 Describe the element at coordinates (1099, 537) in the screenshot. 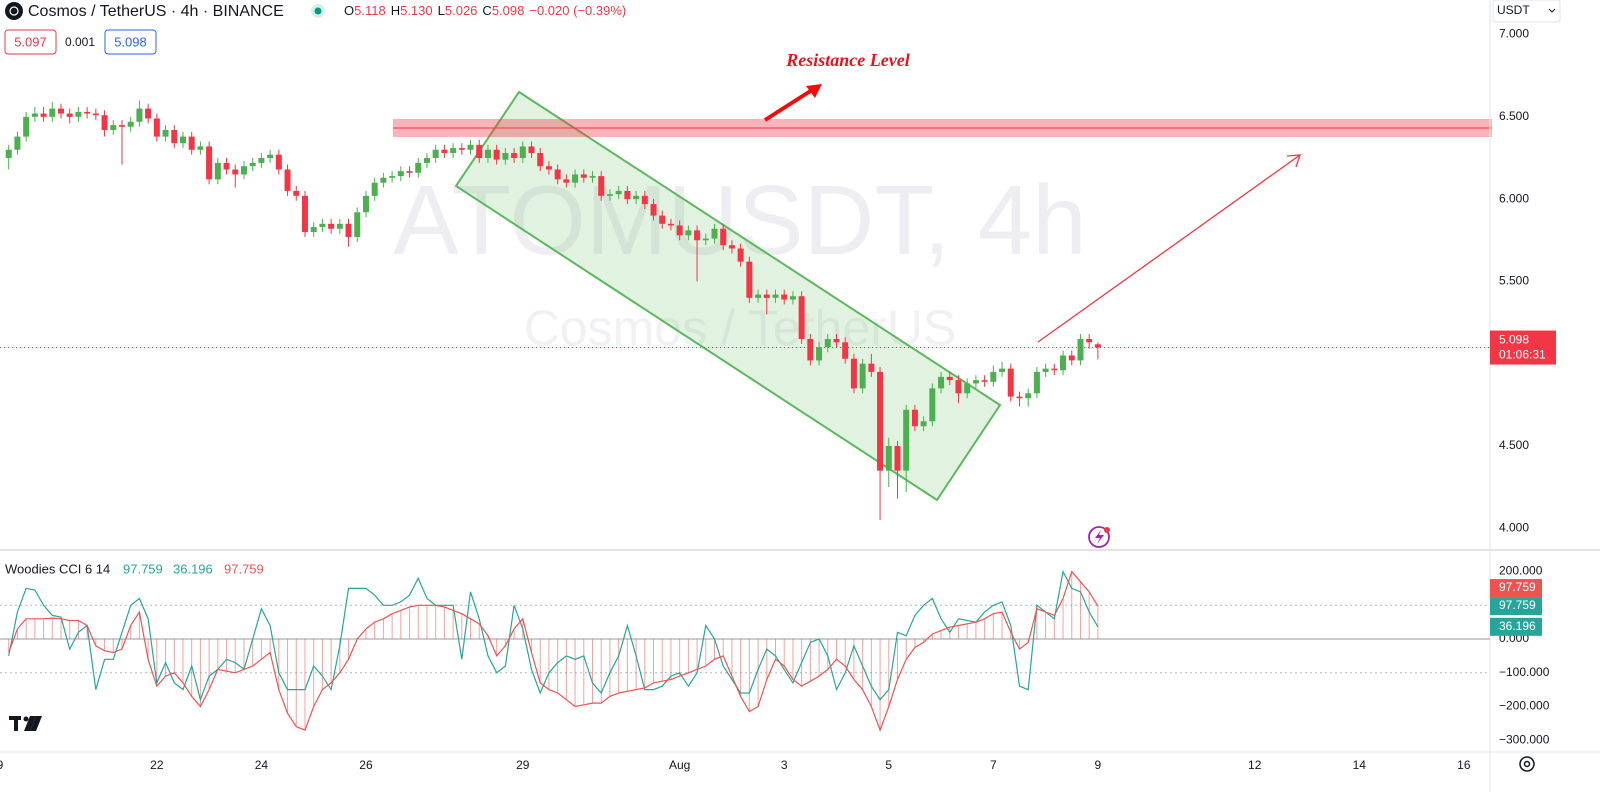

I see `alert-icon` at that location.